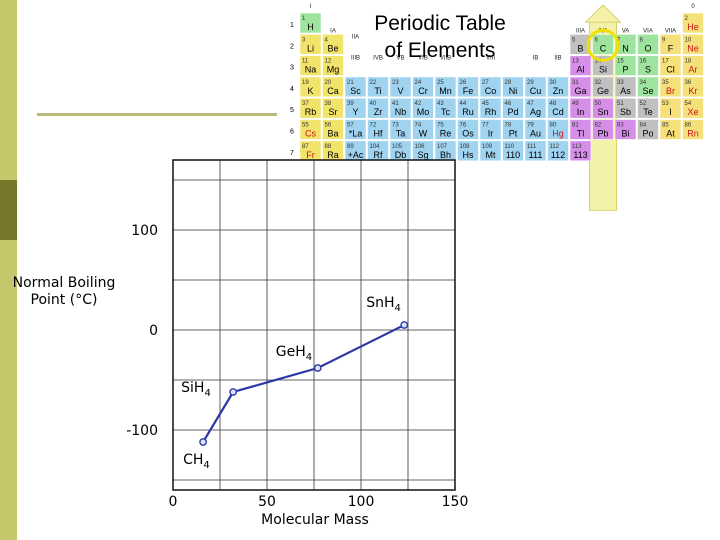 The width and height of the screenshot is (720, 540). I want to click on element-cell-H: 1H, so click(310, 23).